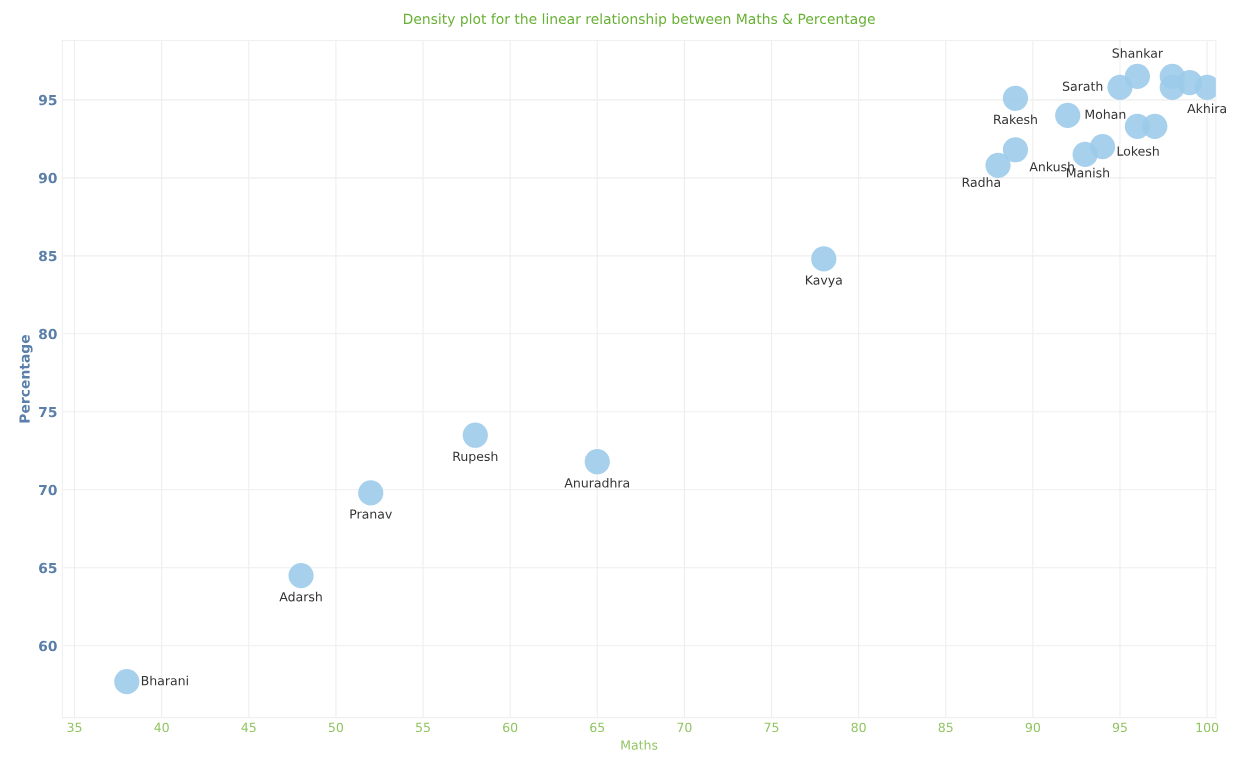 The width and height of the screenshot is (1247, 765). I want to click on y-tick-label: 80, so click(48, 334).